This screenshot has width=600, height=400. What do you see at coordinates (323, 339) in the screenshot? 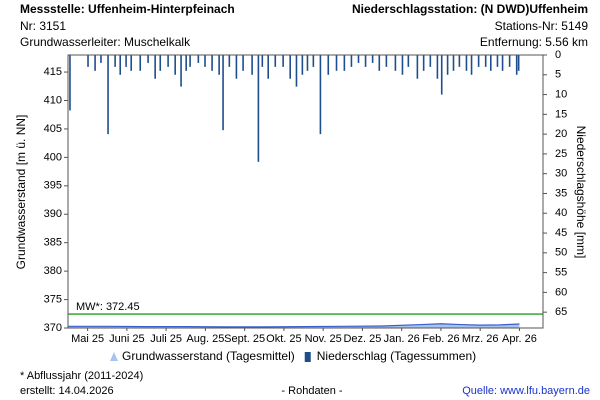
I see `x-tick-label: Nov. 25` at bounding box center [323, 339].